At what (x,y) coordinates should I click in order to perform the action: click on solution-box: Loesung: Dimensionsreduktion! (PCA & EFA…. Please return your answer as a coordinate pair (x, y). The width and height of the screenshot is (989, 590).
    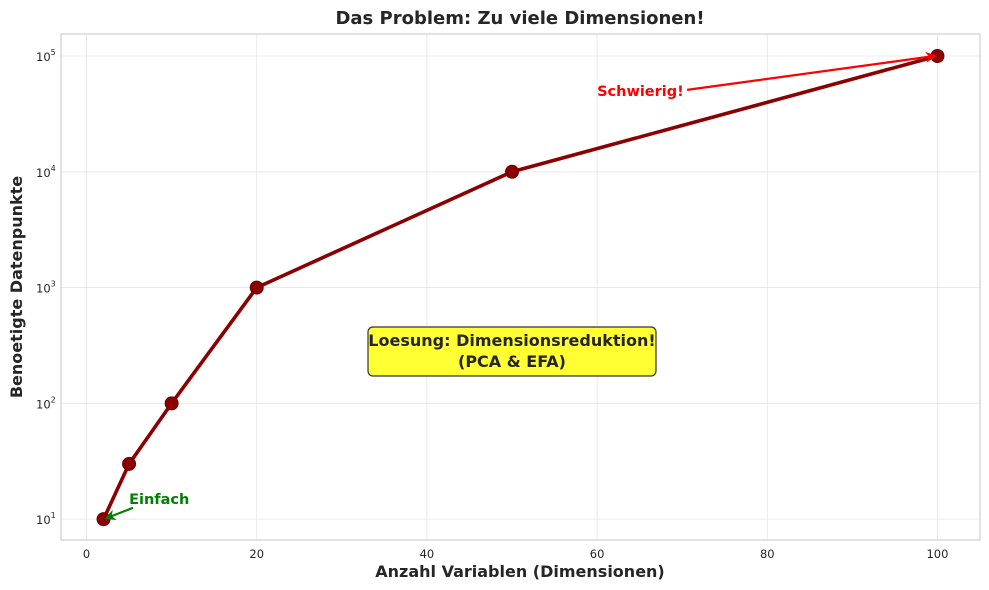
    Looking at the image, I should click on (512, 351).